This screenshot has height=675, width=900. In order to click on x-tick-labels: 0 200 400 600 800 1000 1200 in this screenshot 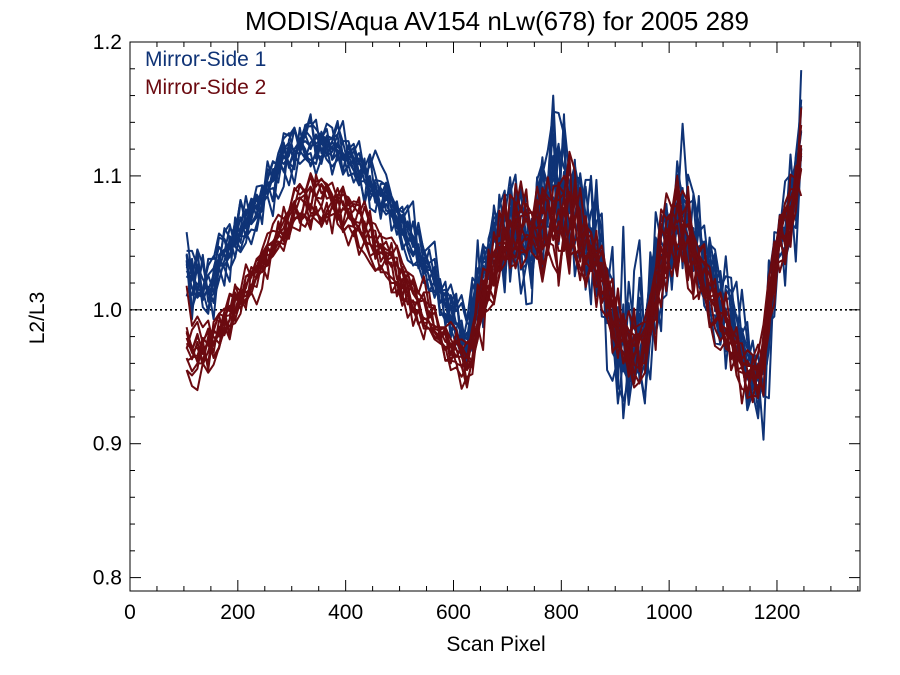, I will do `click(462, 612)`.